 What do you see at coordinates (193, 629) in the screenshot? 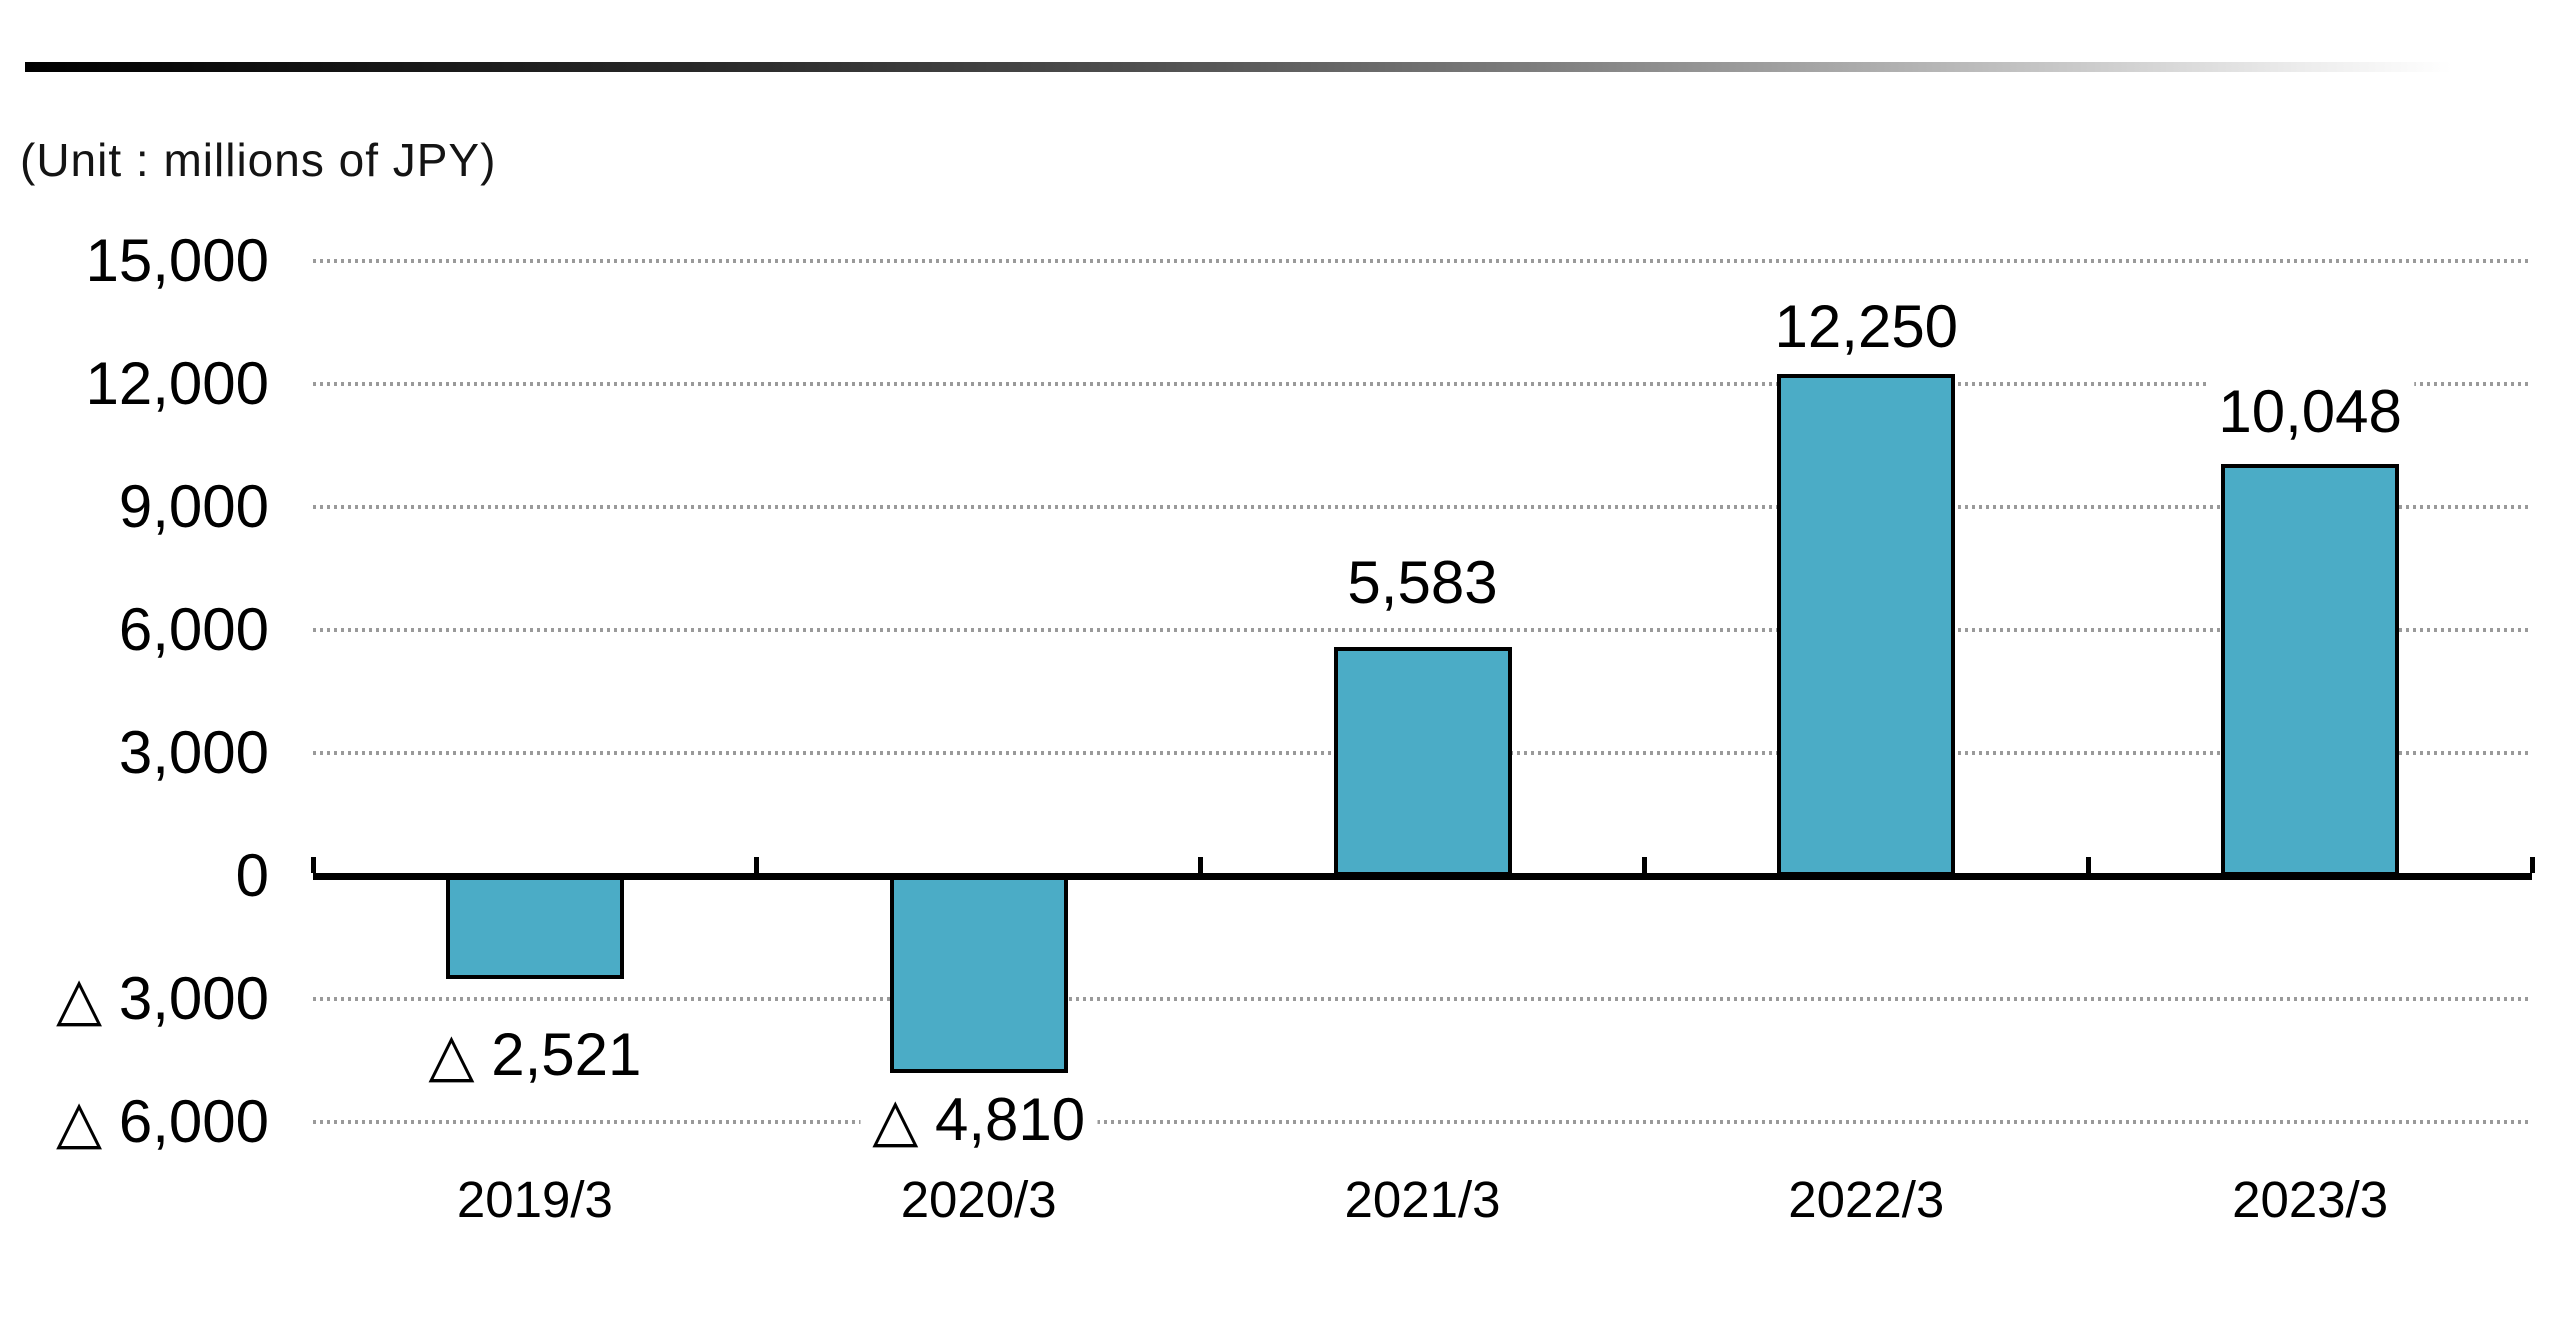
I see `y-axis-tick-label: 6,000` at bounding box center [193, 629].